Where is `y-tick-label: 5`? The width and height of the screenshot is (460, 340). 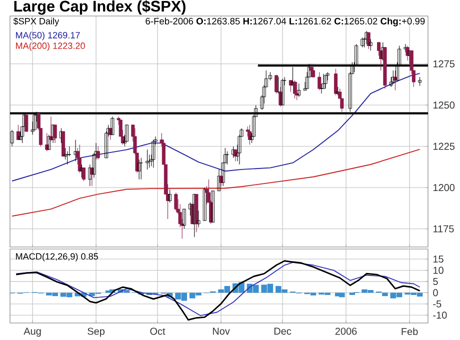 y-tick-label: 5 is located at coordinates (435, 282).